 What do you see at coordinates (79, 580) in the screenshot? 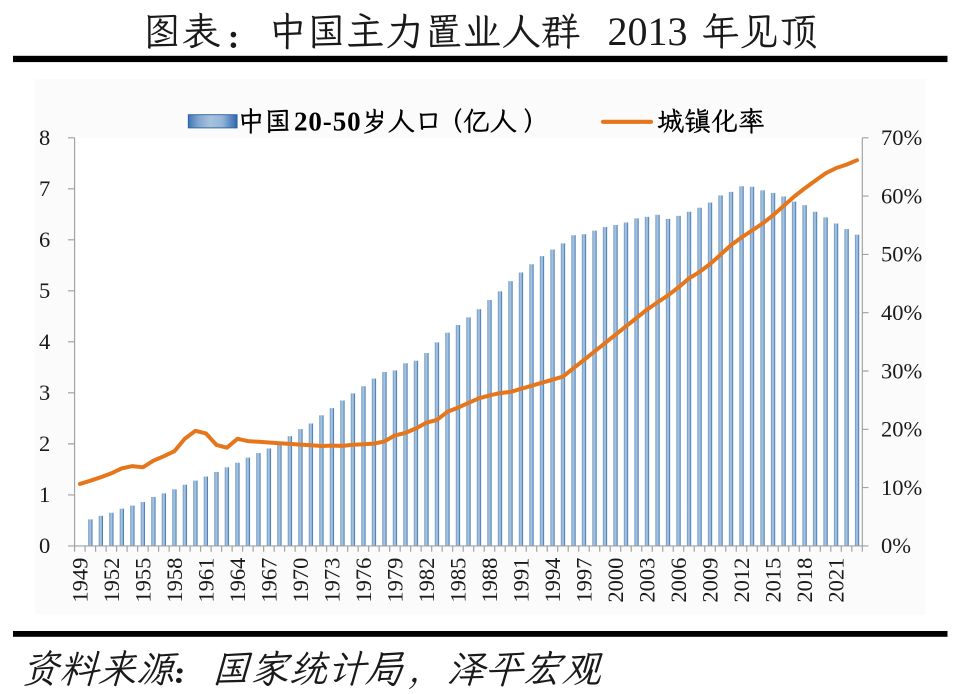
I see `svg-text: 1949` at bounding box center [79, 580].